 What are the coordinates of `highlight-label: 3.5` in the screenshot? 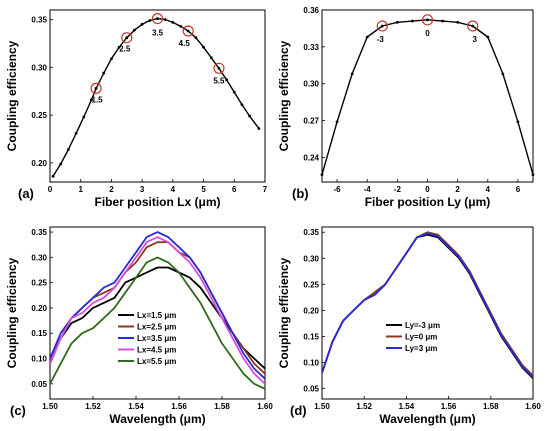 It's located at (158, 33).